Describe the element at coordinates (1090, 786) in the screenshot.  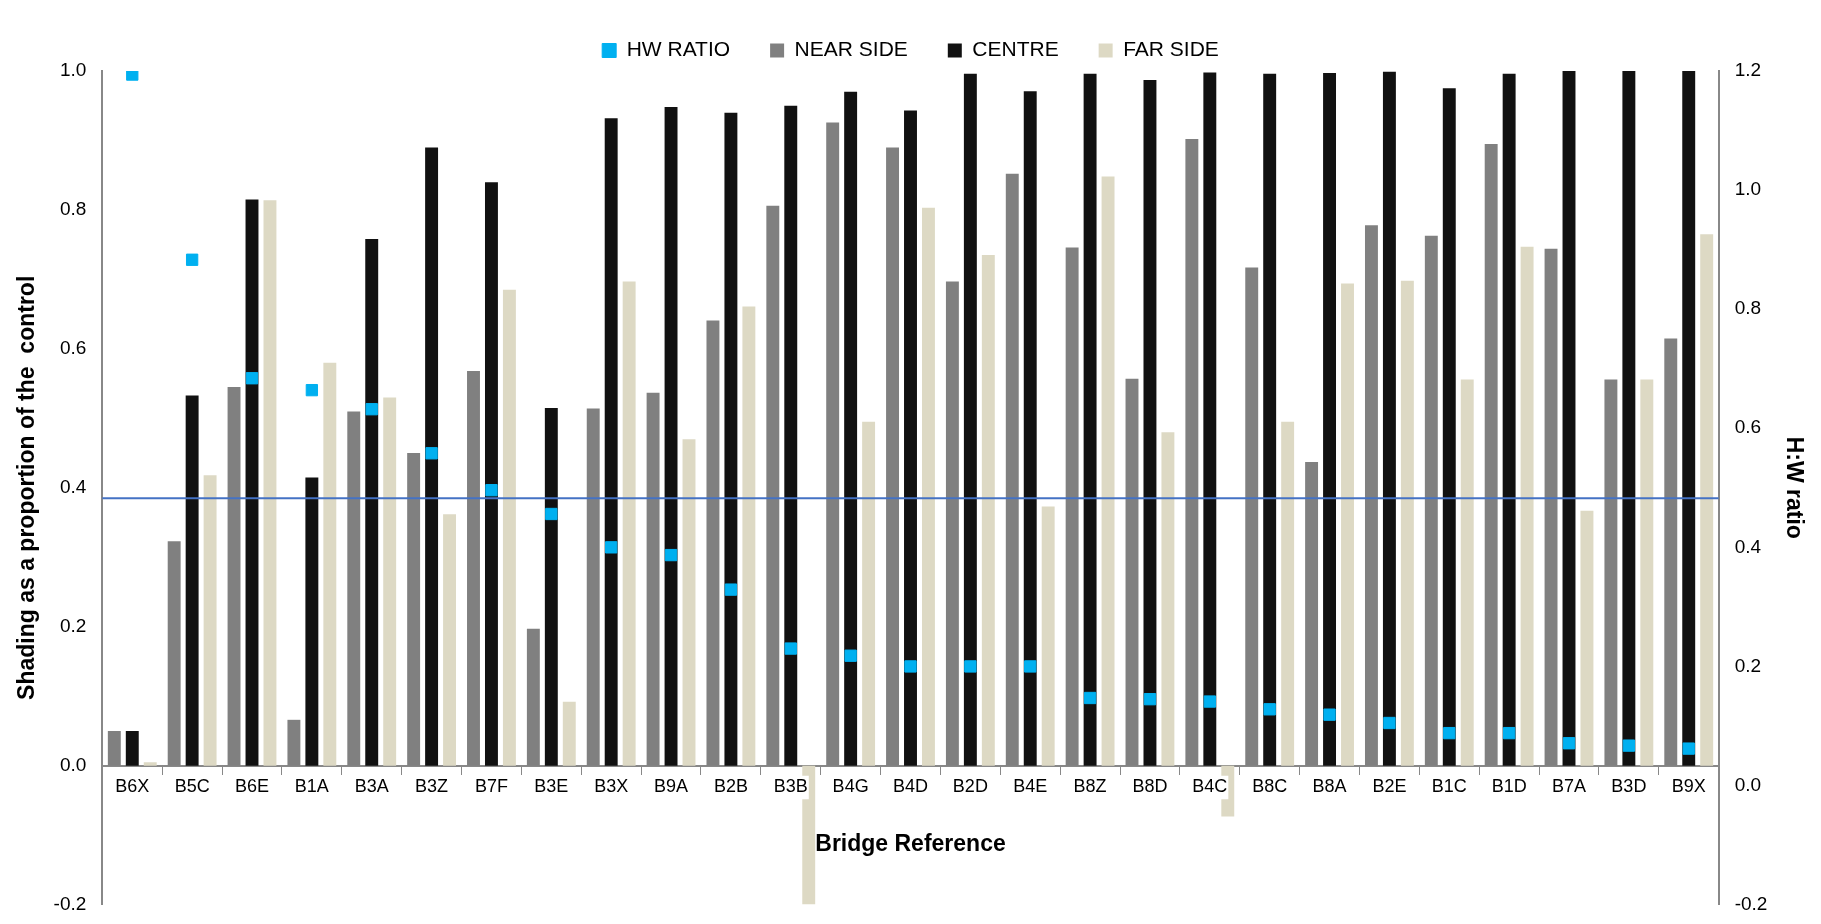
I see `x-tick-label: B8Z` at that location.